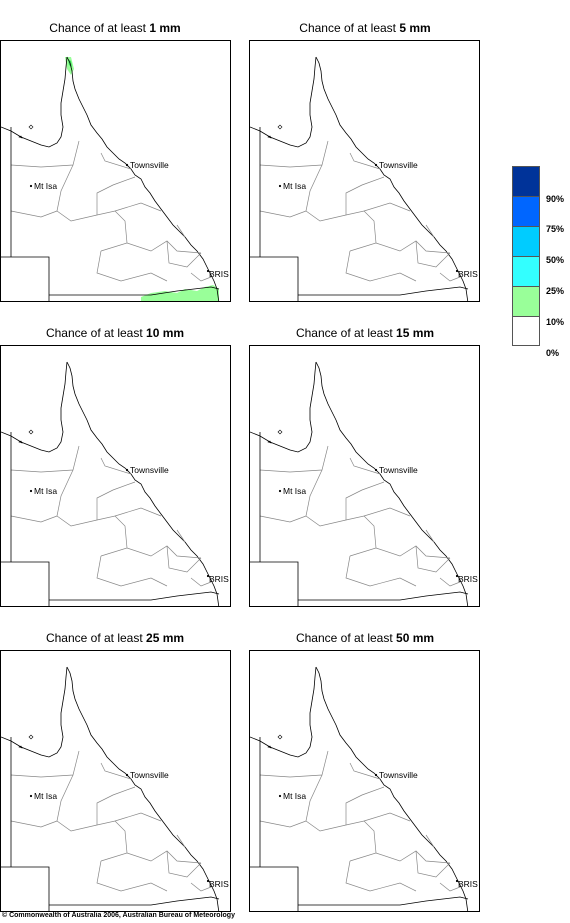  I want to click on legend-label-0: 0%, so click(553, 353).